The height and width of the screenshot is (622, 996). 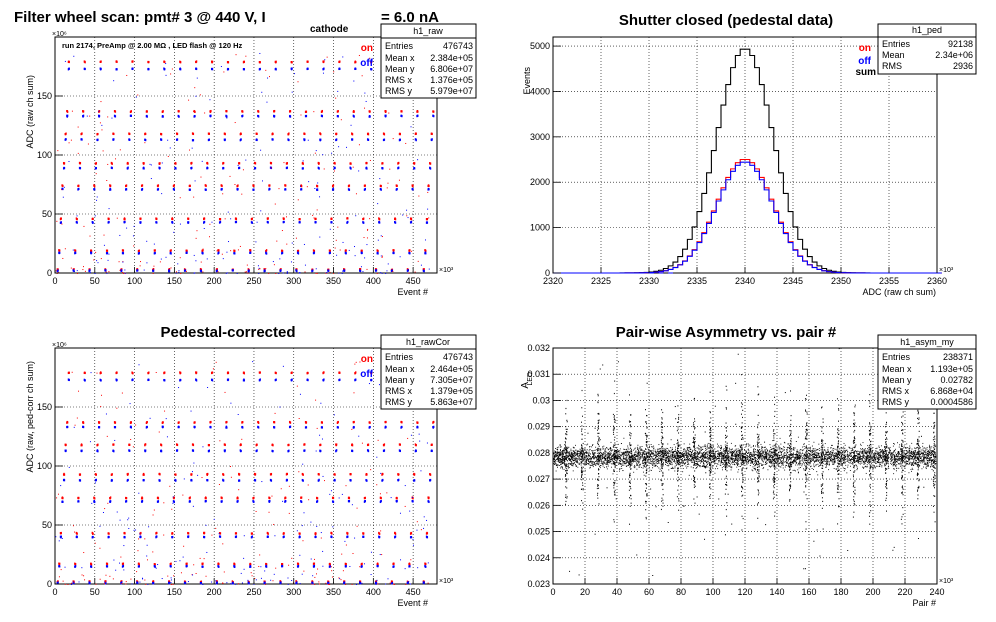 What do you see at coordinates (412, 603) in the screenshot?
I see `x-axis-label: Event #` at bounding box center [412, 603].